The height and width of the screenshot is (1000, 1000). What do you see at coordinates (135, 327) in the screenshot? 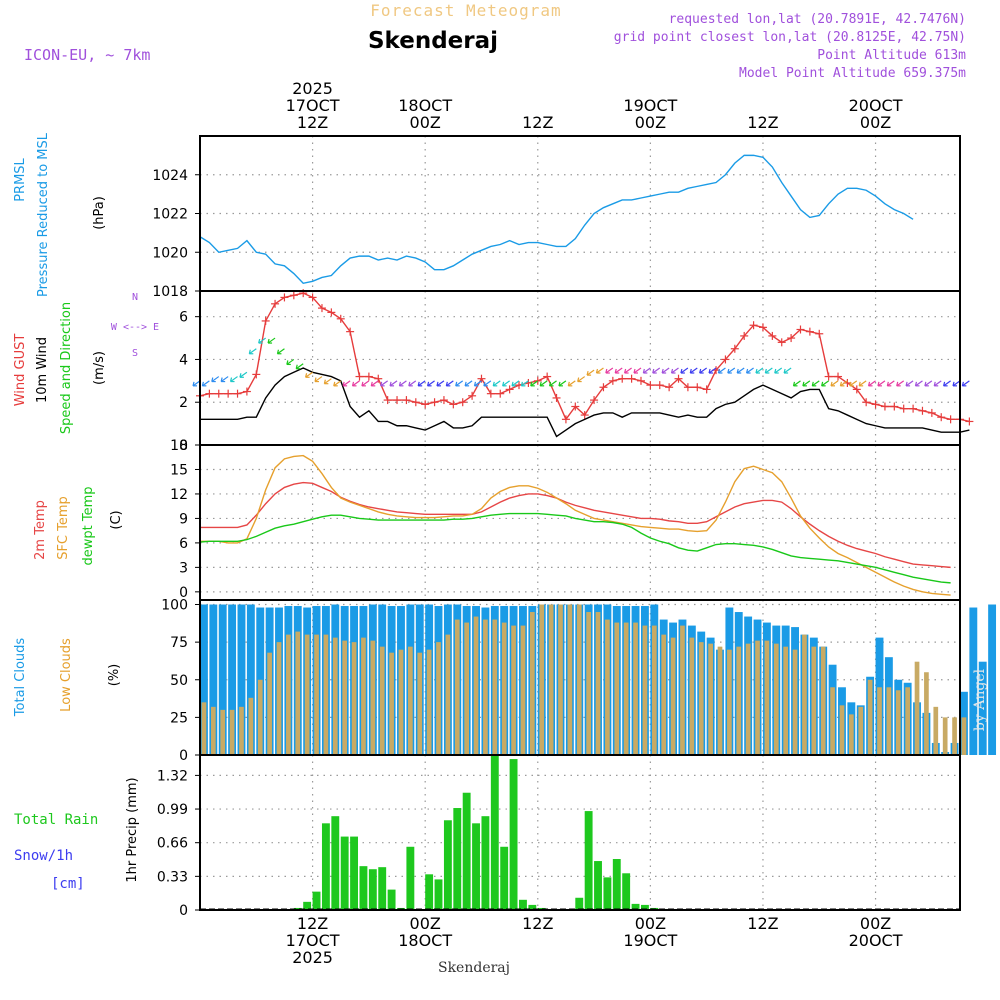
I see `compass-west-east: W <--> E` at bounding box center [135, 327].